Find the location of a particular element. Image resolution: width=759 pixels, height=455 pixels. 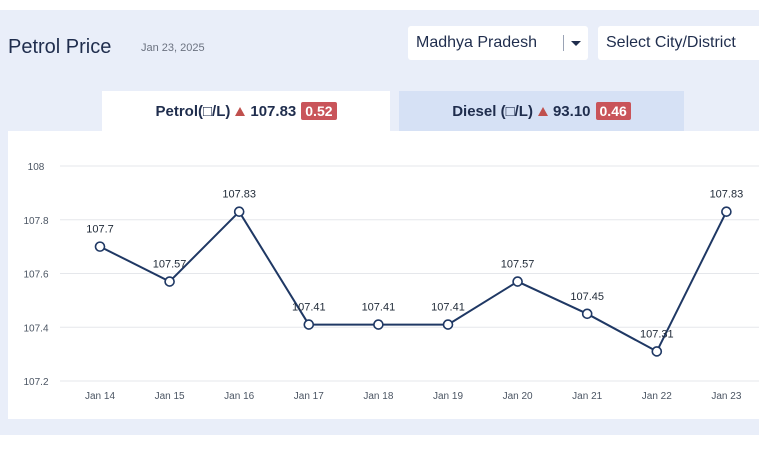

data-label: 107.7 is located at coordinates (100, 230).